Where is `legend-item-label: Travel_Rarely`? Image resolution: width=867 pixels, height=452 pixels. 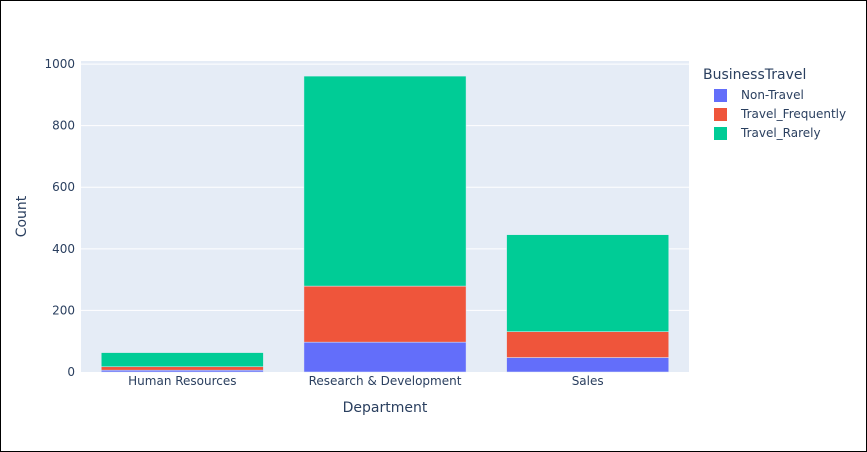
legend-item-label: Travel_Rarely is located at coordinates (780, 133).